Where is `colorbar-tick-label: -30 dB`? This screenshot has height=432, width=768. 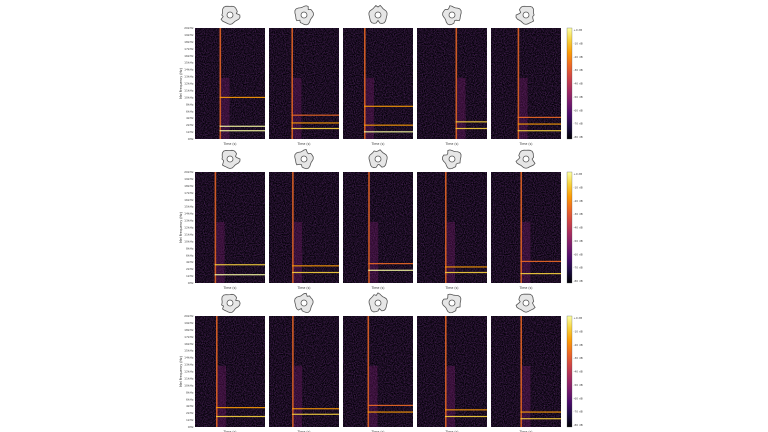
colorbar-tick-label: -30 dB is located at coordinates (578, 70).